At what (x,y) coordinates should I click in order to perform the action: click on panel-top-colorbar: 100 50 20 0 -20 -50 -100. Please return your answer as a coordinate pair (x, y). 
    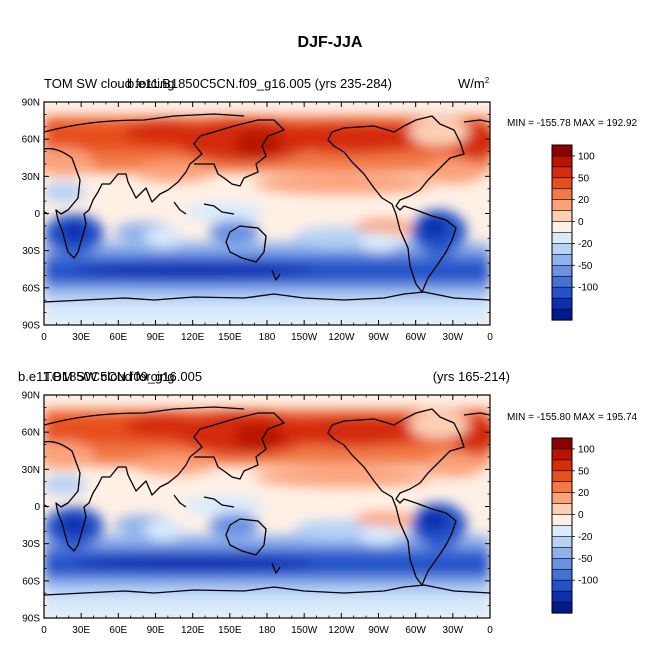
    Looking at the image, I should click on (574, 232).